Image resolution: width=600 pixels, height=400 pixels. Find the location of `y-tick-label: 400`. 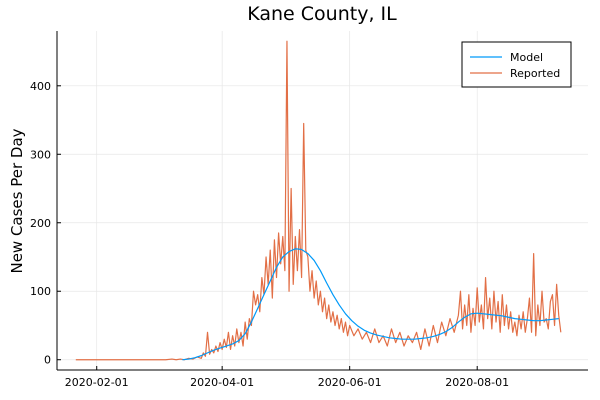

y-tick-label: 400 is located at coordinates (40, 86).